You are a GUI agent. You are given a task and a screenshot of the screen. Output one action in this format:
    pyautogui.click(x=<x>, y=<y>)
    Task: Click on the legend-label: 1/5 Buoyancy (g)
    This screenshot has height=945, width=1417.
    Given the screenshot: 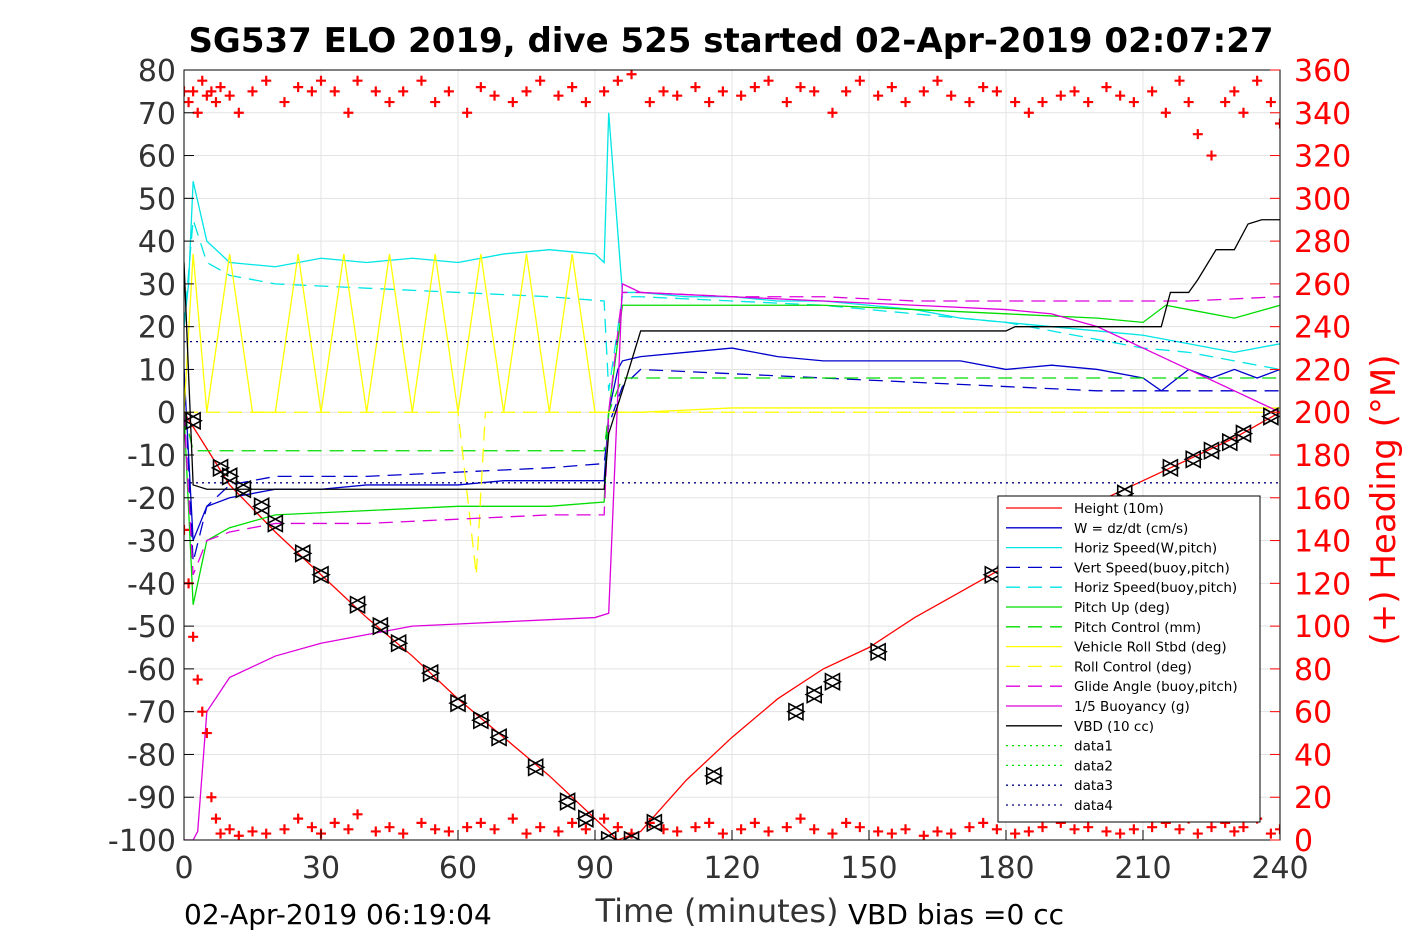 What is the action you would take?
    pyautogui.click(x=1132, y=707)
    